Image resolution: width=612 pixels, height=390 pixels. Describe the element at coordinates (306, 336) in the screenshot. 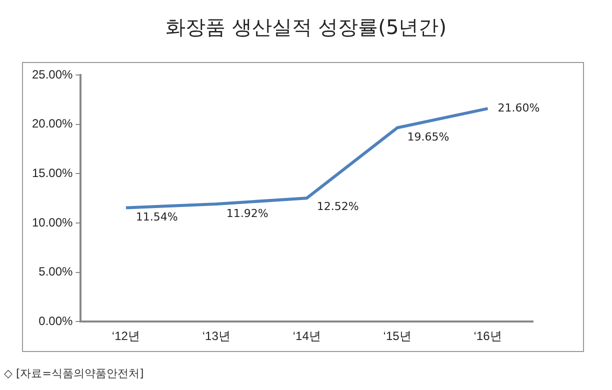

I see `x-tick-label: ‘14년` at that location.